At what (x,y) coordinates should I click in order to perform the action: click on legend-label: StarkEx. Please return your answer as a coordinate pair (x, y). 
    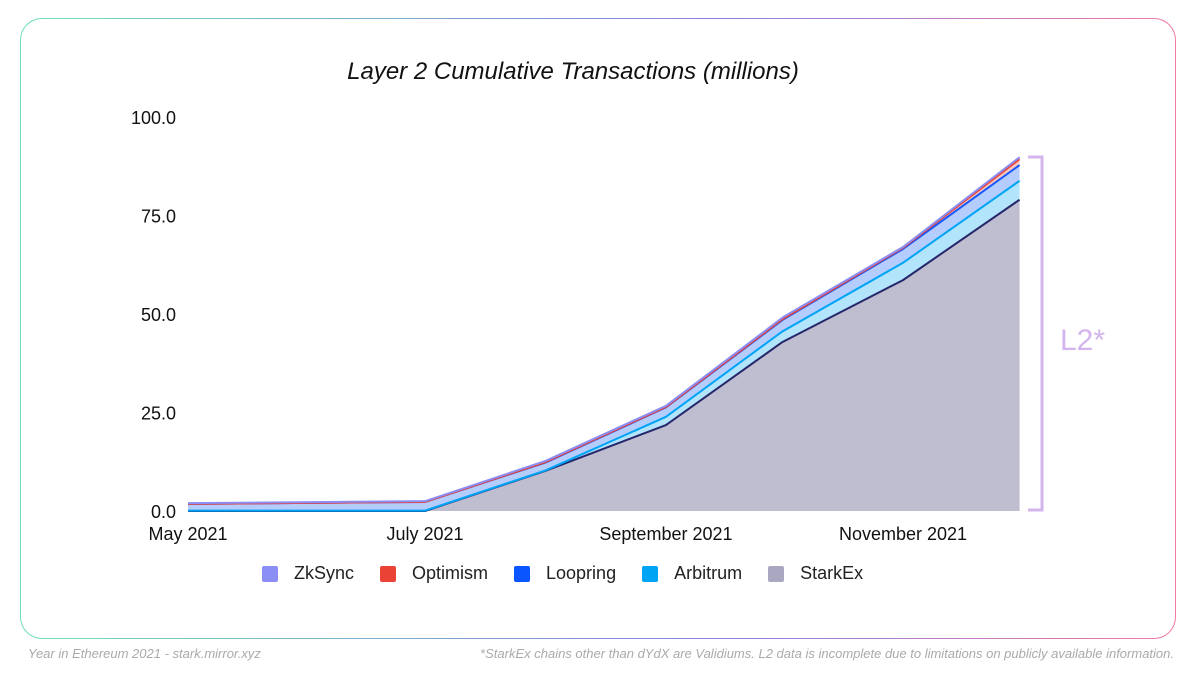
    Looking at the image, I should click on (832, 573).